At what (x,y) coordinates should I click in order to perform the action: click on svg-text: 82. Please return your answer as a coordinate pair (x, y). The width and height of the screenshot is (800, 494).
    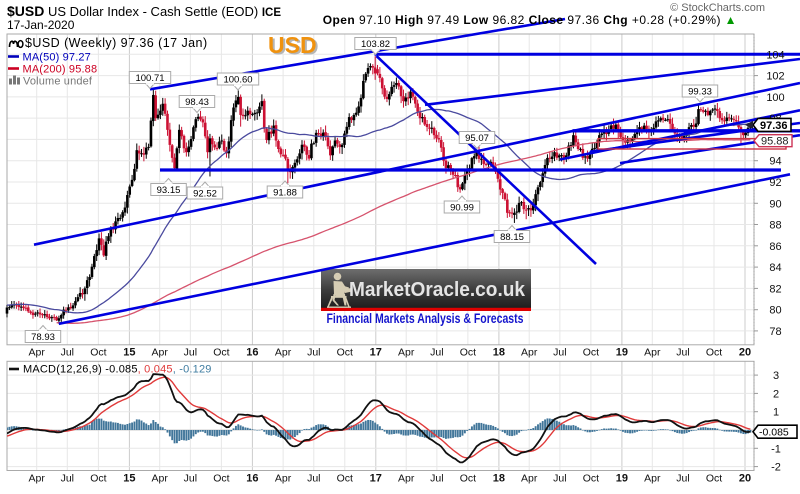
    Looking at the image, I should click on (775, 289).